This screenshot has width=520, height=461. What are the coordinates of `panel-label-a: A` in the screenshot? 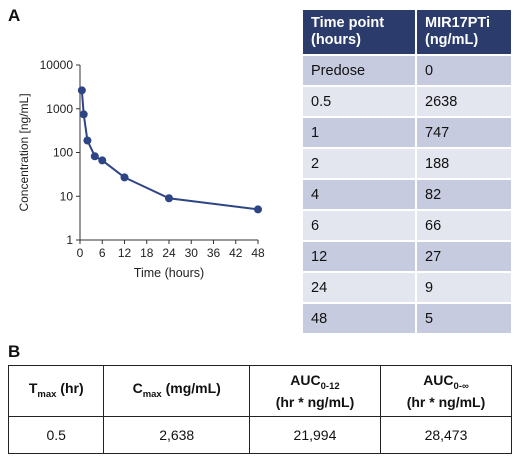 It's located at (14, 15).